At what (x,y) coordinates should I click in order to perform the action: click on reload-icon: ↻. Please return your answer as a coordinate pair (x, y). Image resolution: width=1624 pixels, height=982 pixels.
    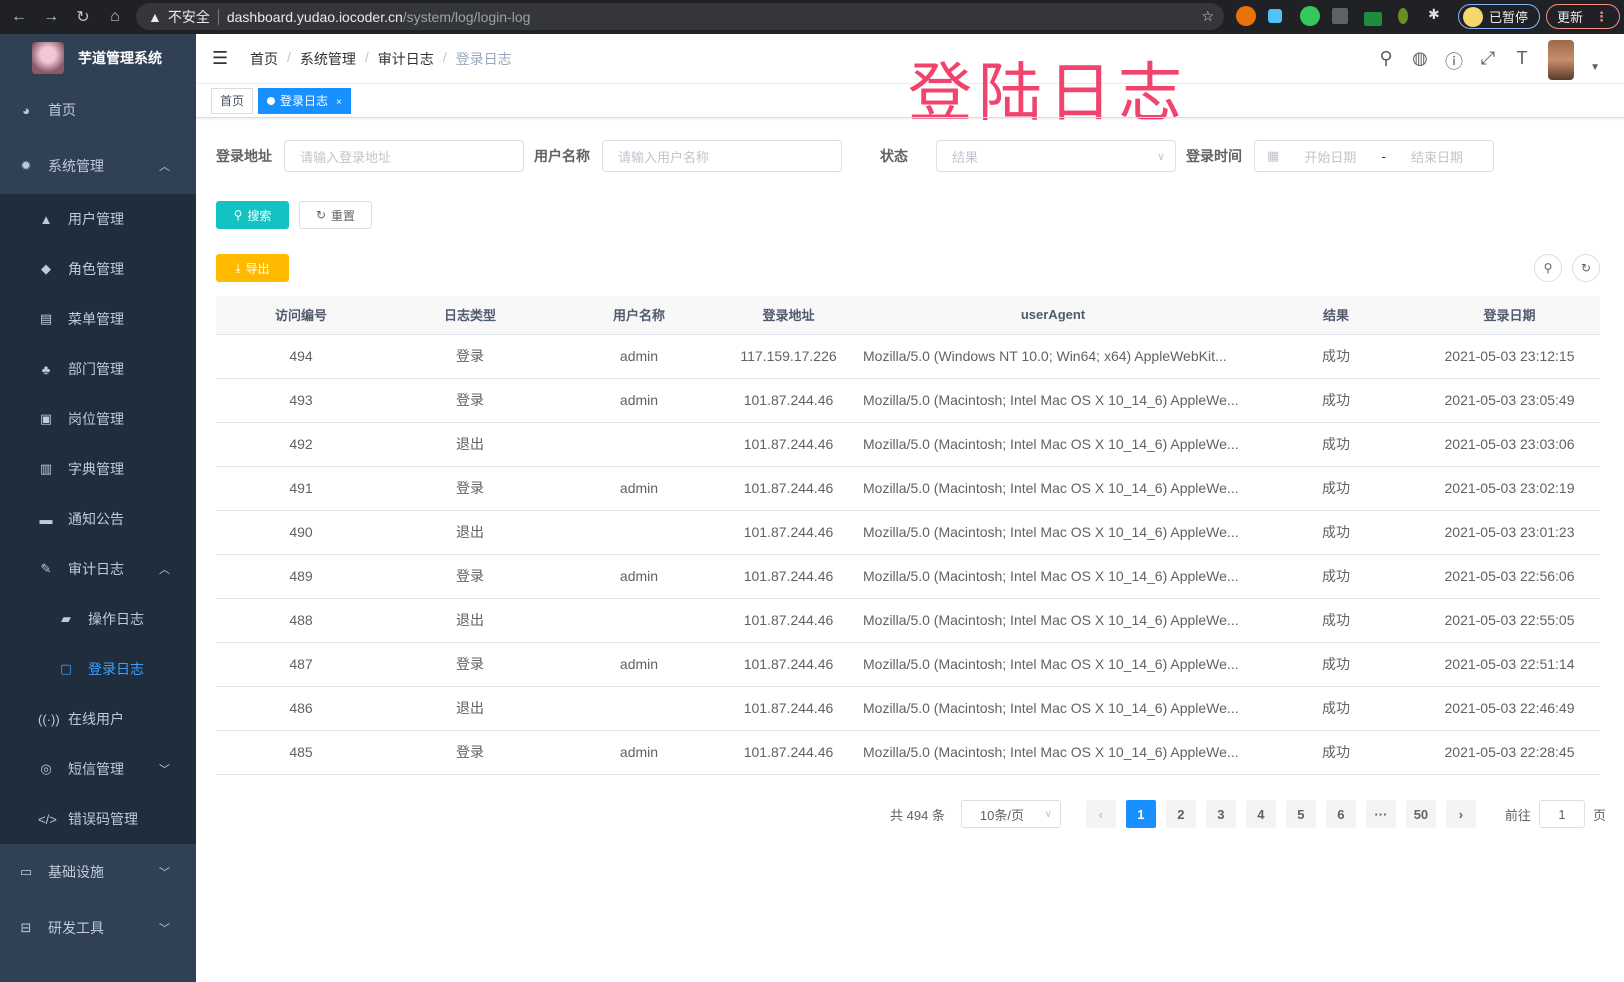
    Looking at the image, I should click on (83, 17).